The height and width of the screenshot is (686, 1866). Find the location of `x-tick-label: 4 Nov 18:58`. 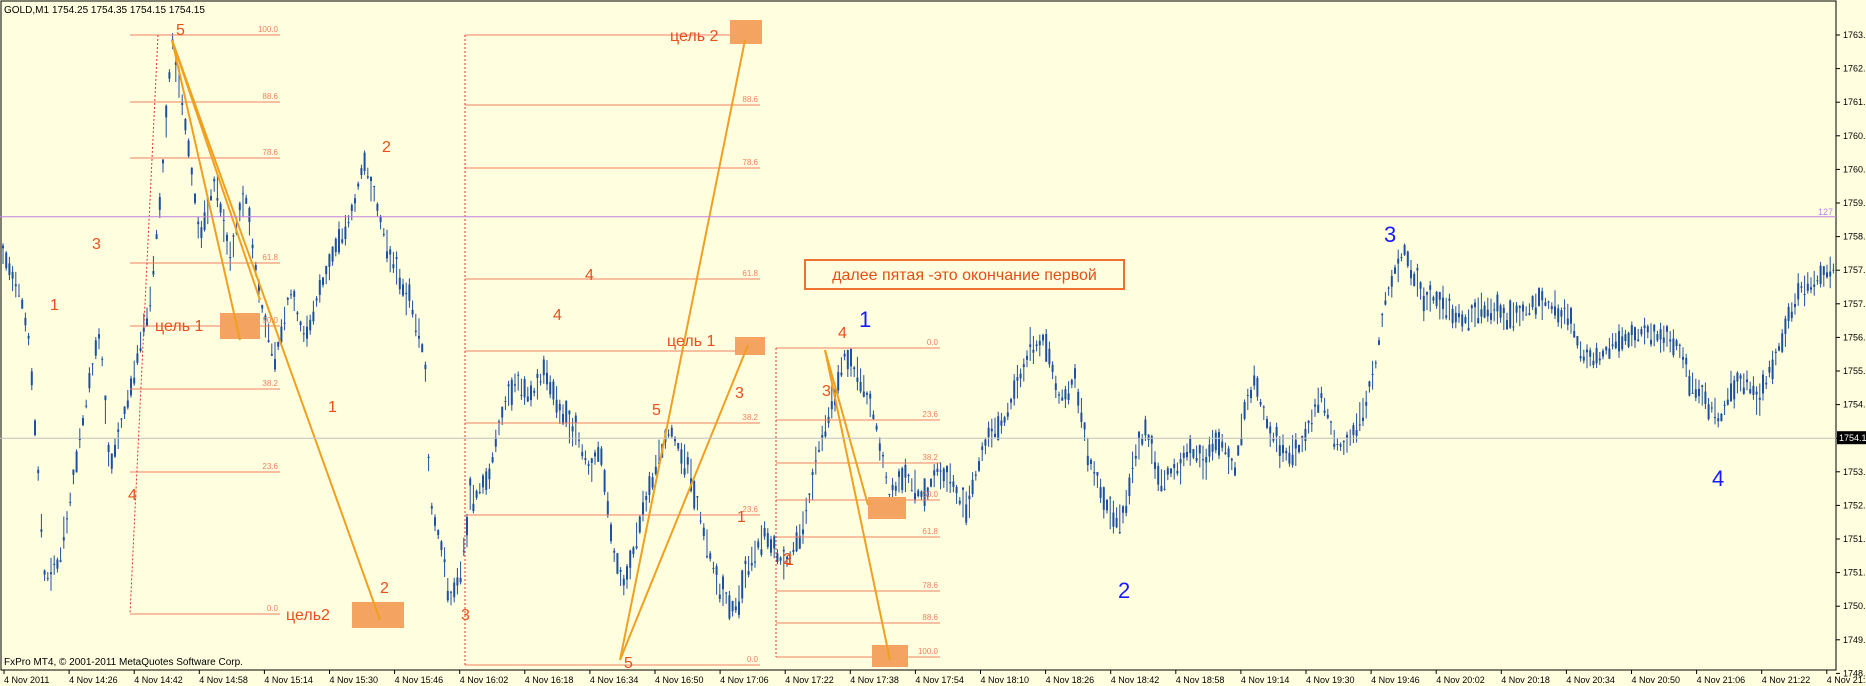

x-tick-label: 4 Nov 18:58 is located at coordinates (1200, 680).